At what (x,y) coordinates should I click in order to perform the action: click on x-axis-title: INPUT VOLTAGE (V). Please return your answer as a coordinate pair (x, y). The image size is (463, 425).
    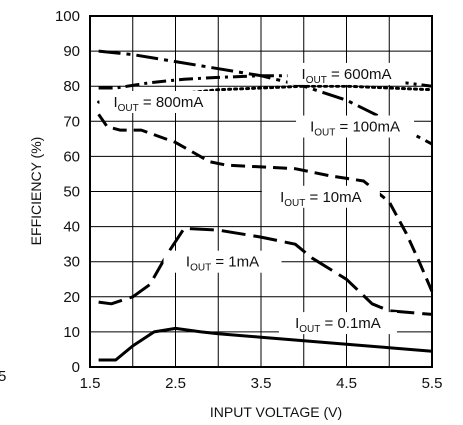
    Looking at the image, I should click on (276, 412).